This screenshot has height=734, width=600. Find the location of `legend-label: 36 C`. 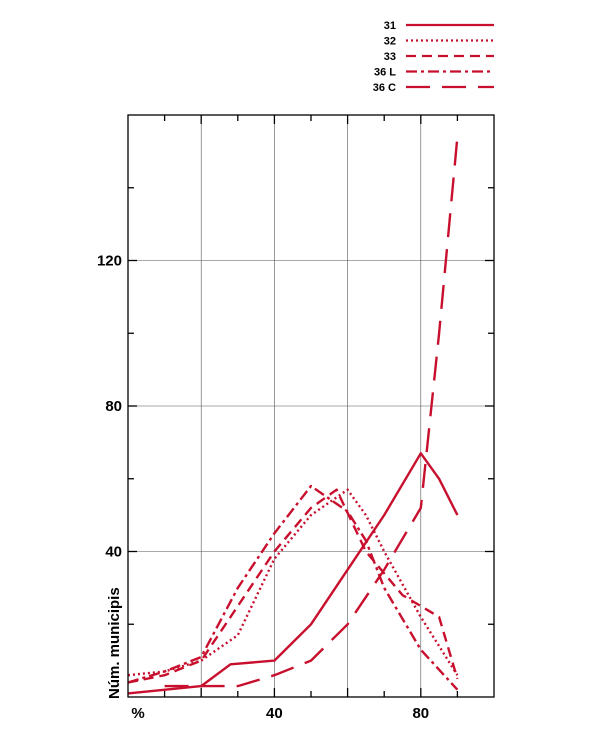

legend-label: 36 C is located at coordinates (384, 88).